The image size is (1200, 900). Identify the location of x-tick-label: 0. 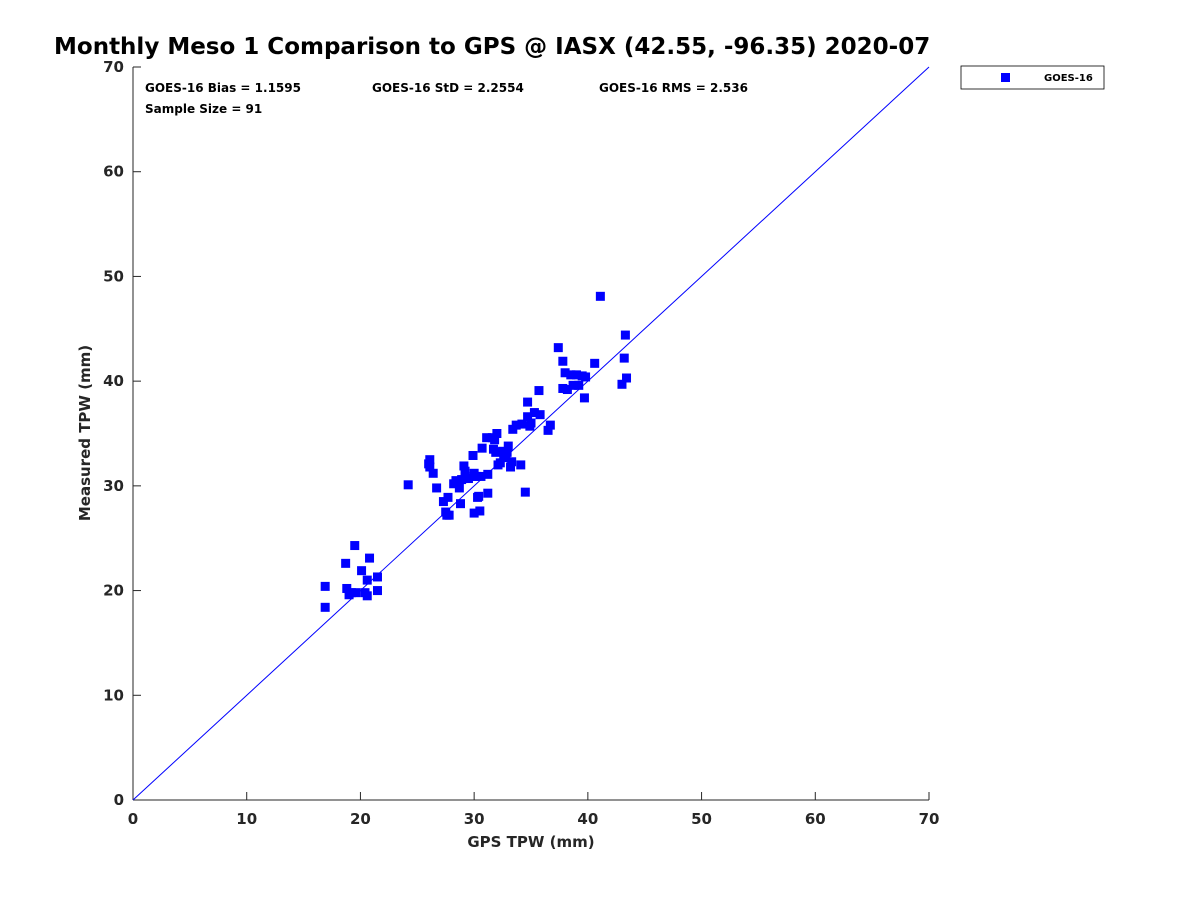
(133, 819).